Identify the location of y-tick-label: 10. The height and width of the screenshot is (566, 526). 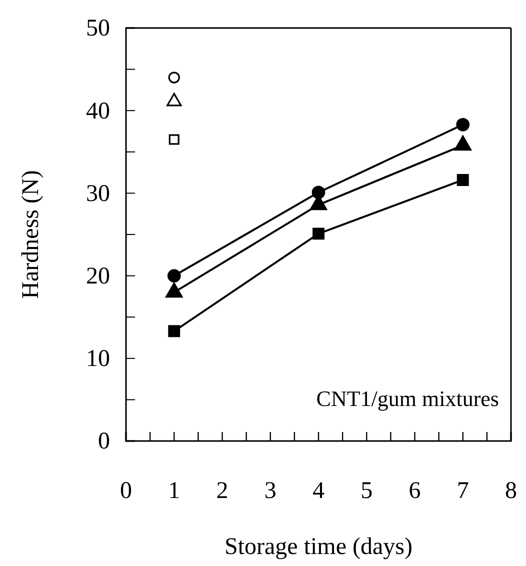
(98, 359).